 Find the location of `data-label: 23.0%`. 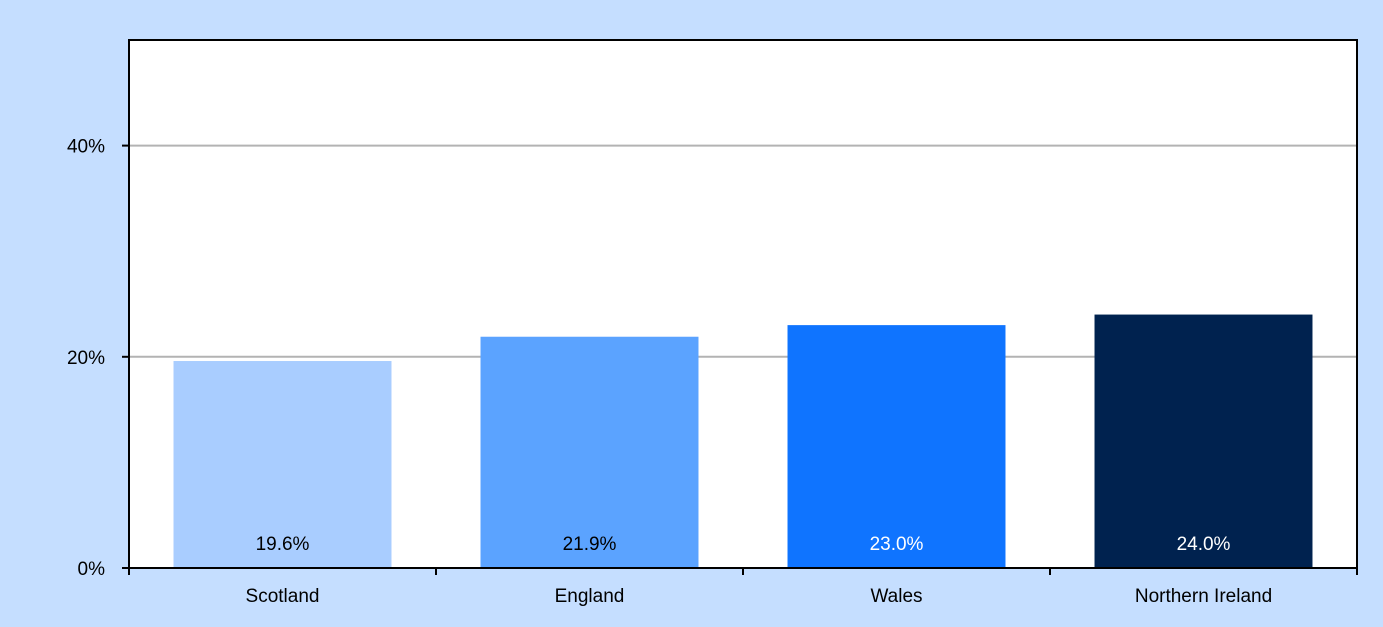

data-label: 23.0% is located at coordinates (897, 544).